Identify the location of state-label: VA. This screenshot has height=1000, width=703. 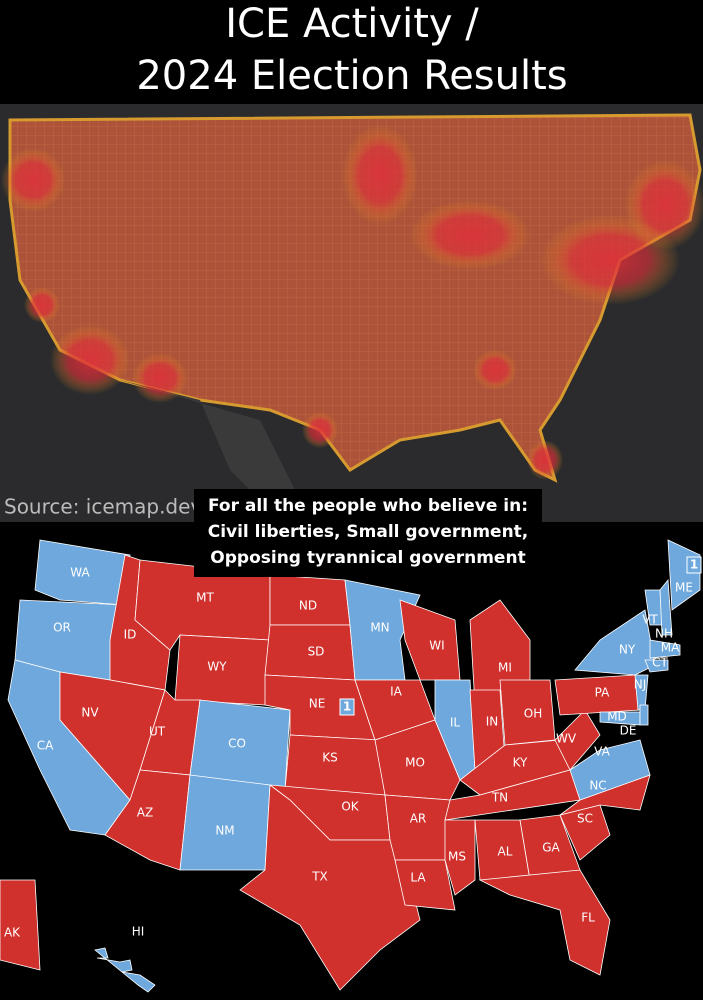
(602, 752).